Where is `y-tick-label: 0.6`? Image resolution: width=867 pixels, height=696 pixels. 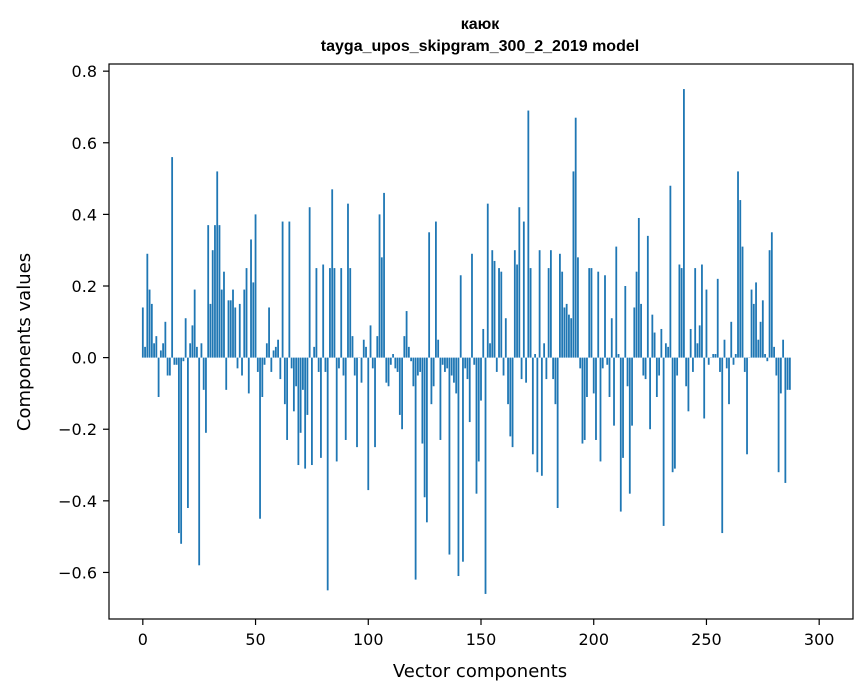 y-tick-label: 0.6 is located at coordinates (84, 143).